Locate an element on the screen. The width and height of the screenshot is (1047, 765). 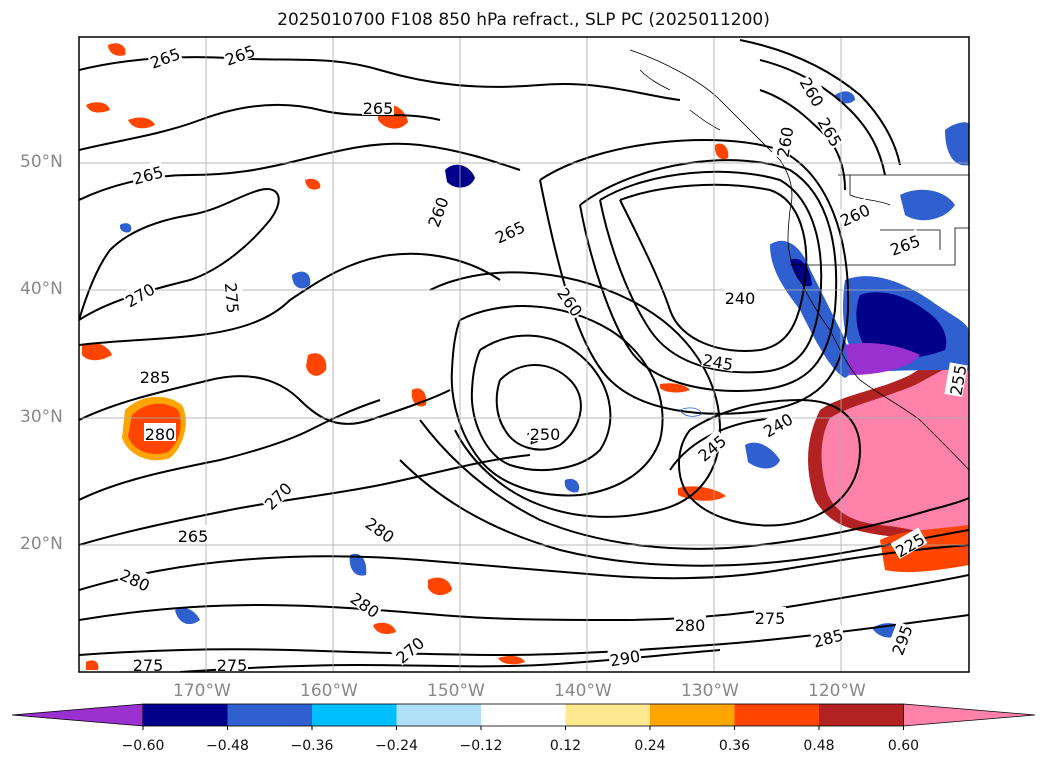
colorbar-tick-label: 0.60 is located at coordinates (903, 746).